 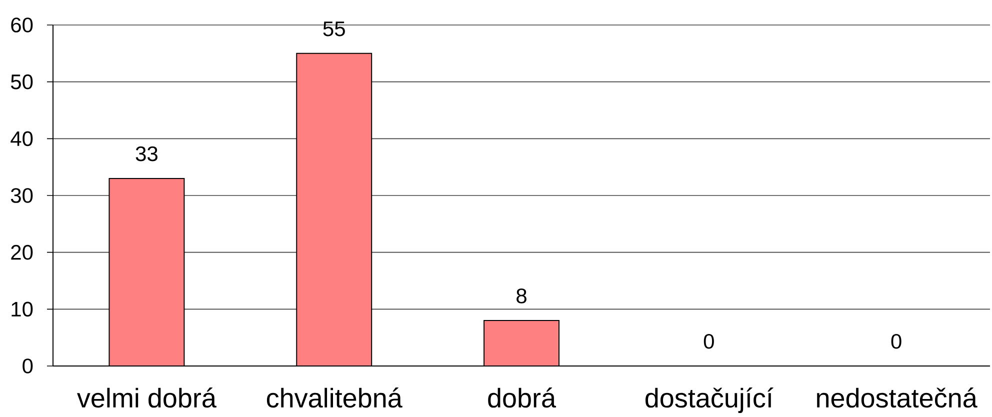 What do you see at coordinates (22, 252) in the screenshot?
I see `y-tick-label: 20` at bounding box center [22, 252].